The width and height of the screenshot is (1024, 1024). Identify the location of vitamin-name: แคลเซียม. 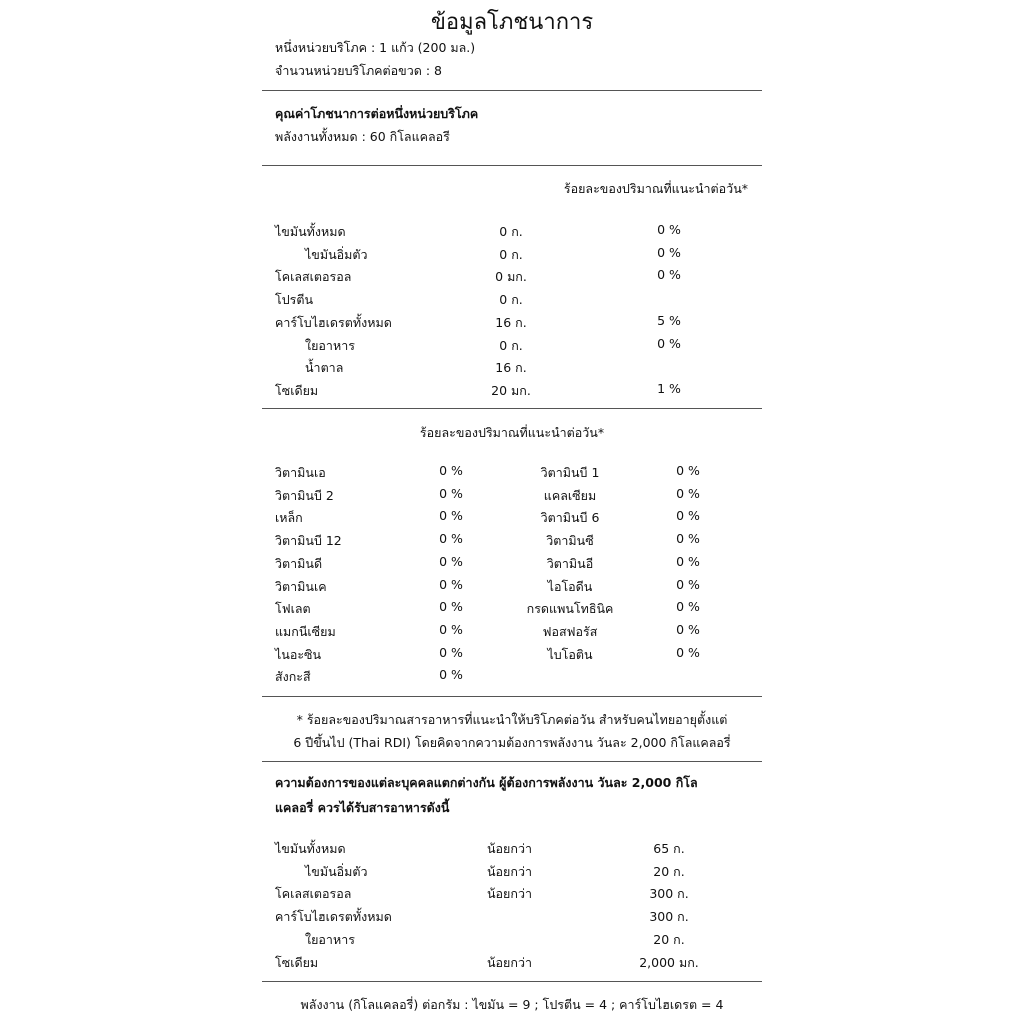
(570, 495).